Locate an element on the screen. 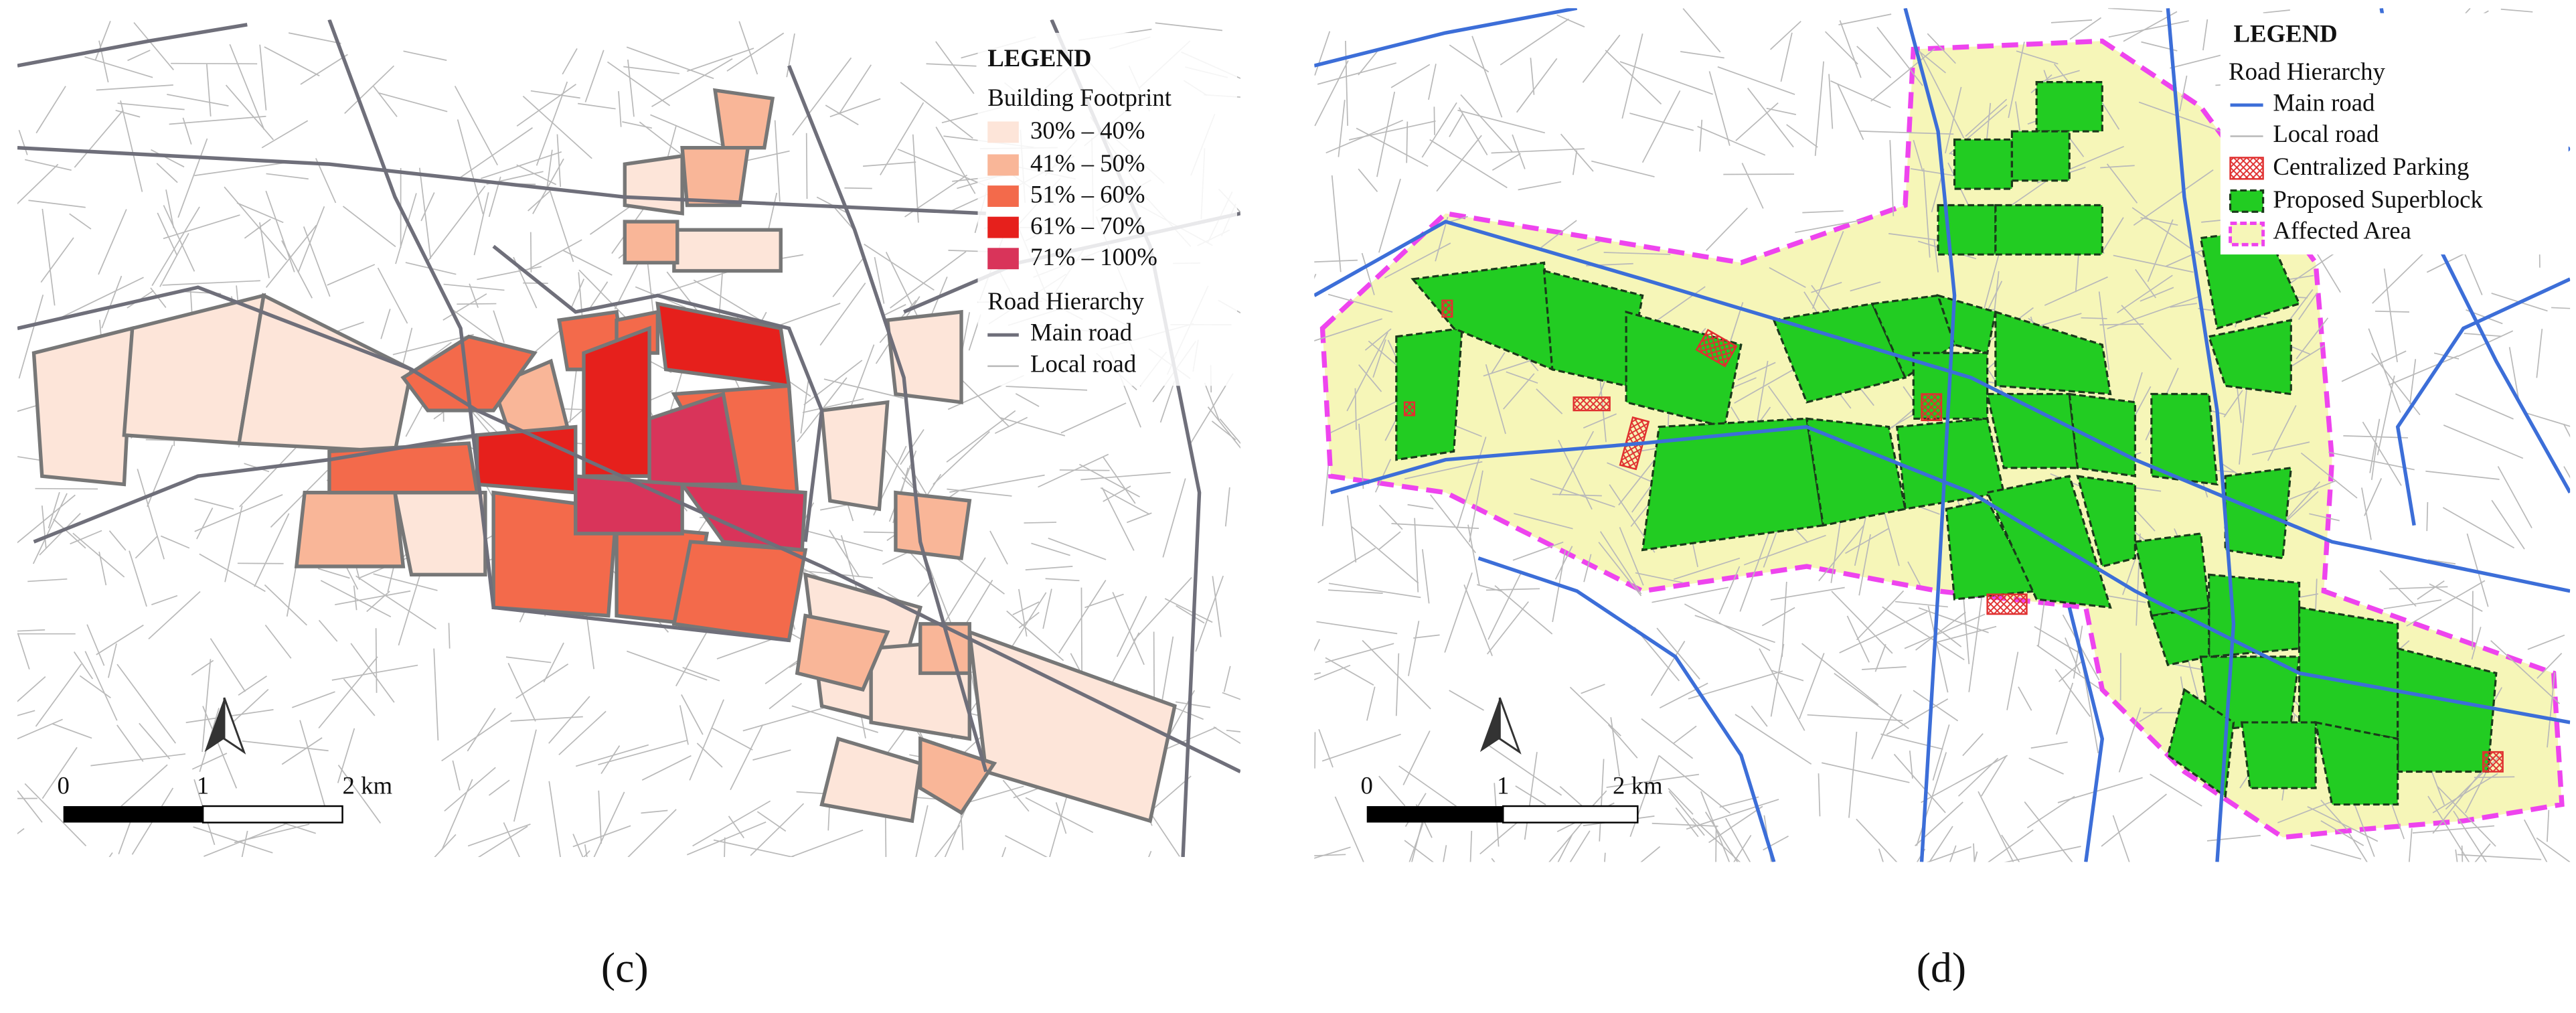  scale-label: 1 is located at coordinates (1503, 785).